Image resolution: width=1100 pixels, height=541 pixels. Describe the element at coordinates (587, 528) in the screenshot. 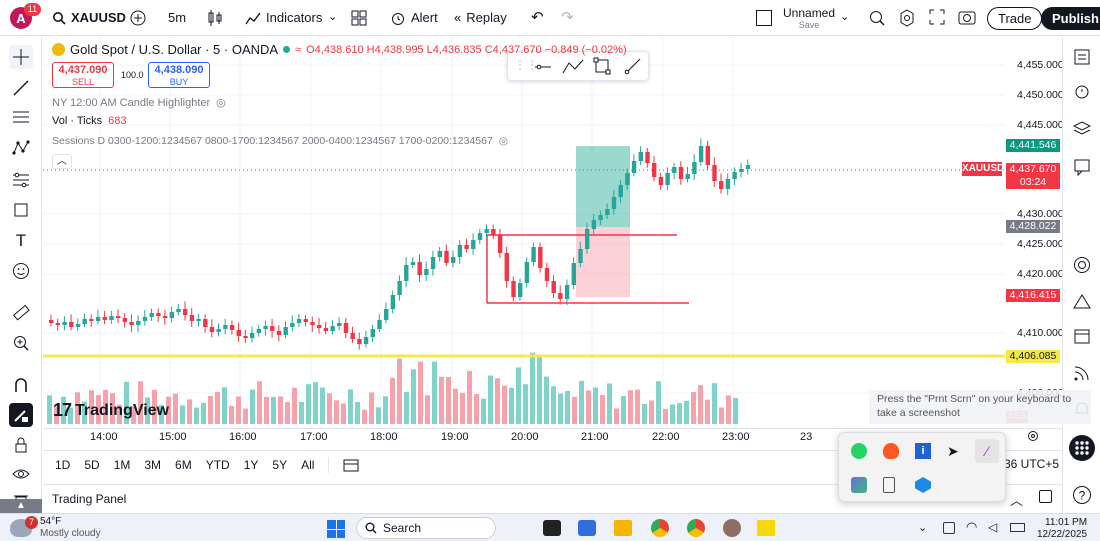

I see `app-icon` at that location.